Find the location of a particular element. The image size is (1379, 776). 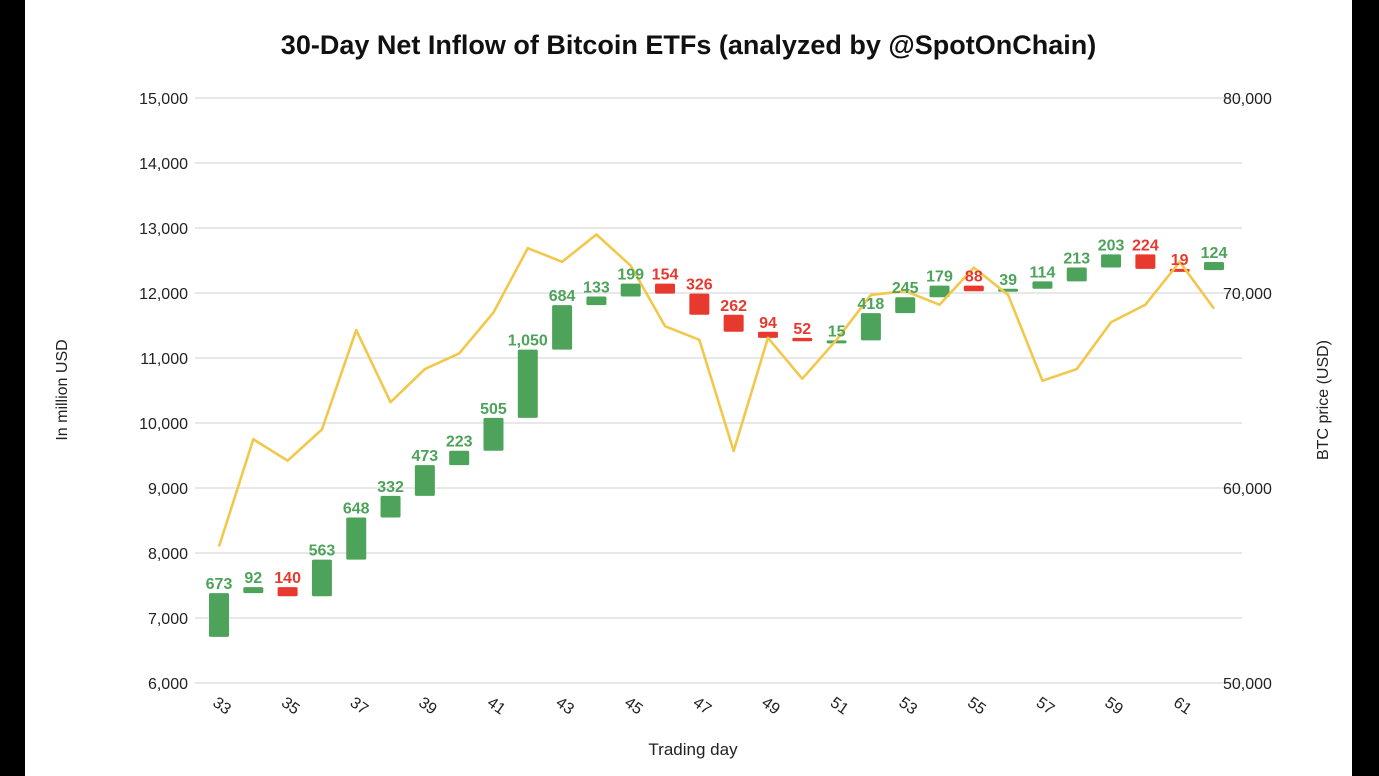

x-tick-label: 39 is located at coordinates (427, 706).